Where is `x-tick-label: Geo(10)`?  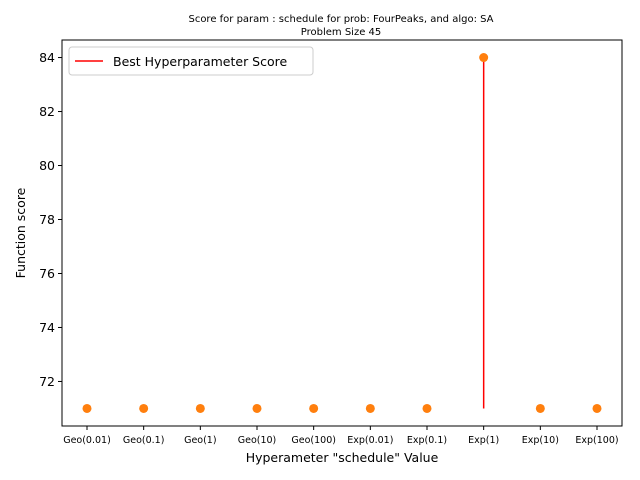 x-tick-label: Geo(10) is located at coordinates (257, 440).